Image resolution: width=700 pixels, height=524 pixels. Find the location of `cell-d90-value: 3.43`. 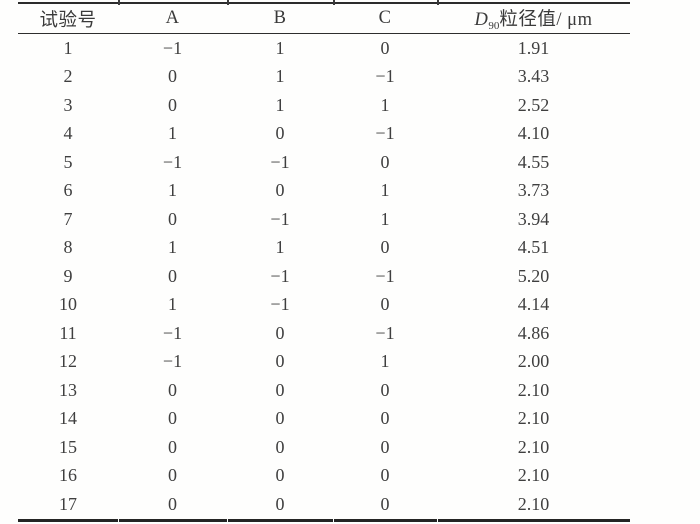

cell-d90-value: 3.43 is located at coordinates (533, 76).